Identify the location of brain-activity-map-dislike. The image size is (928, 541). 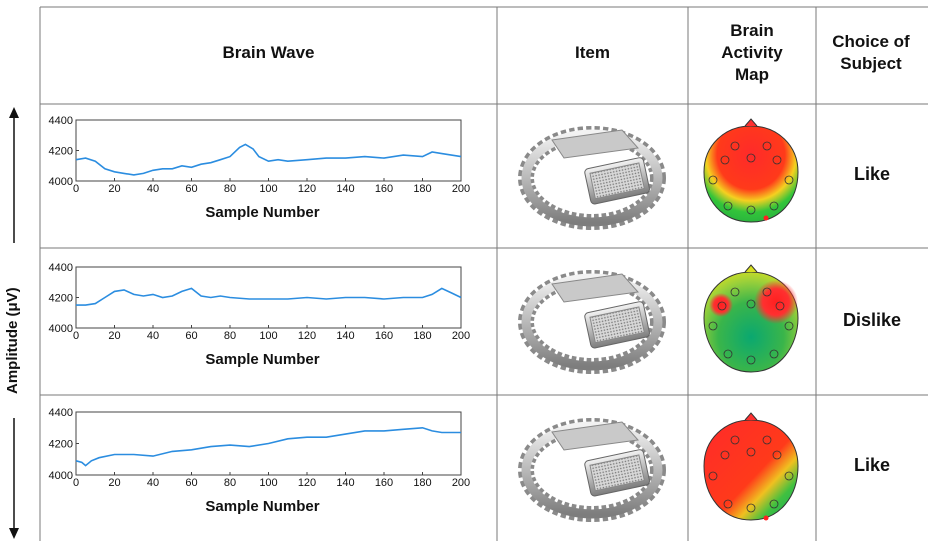
(751, 318).